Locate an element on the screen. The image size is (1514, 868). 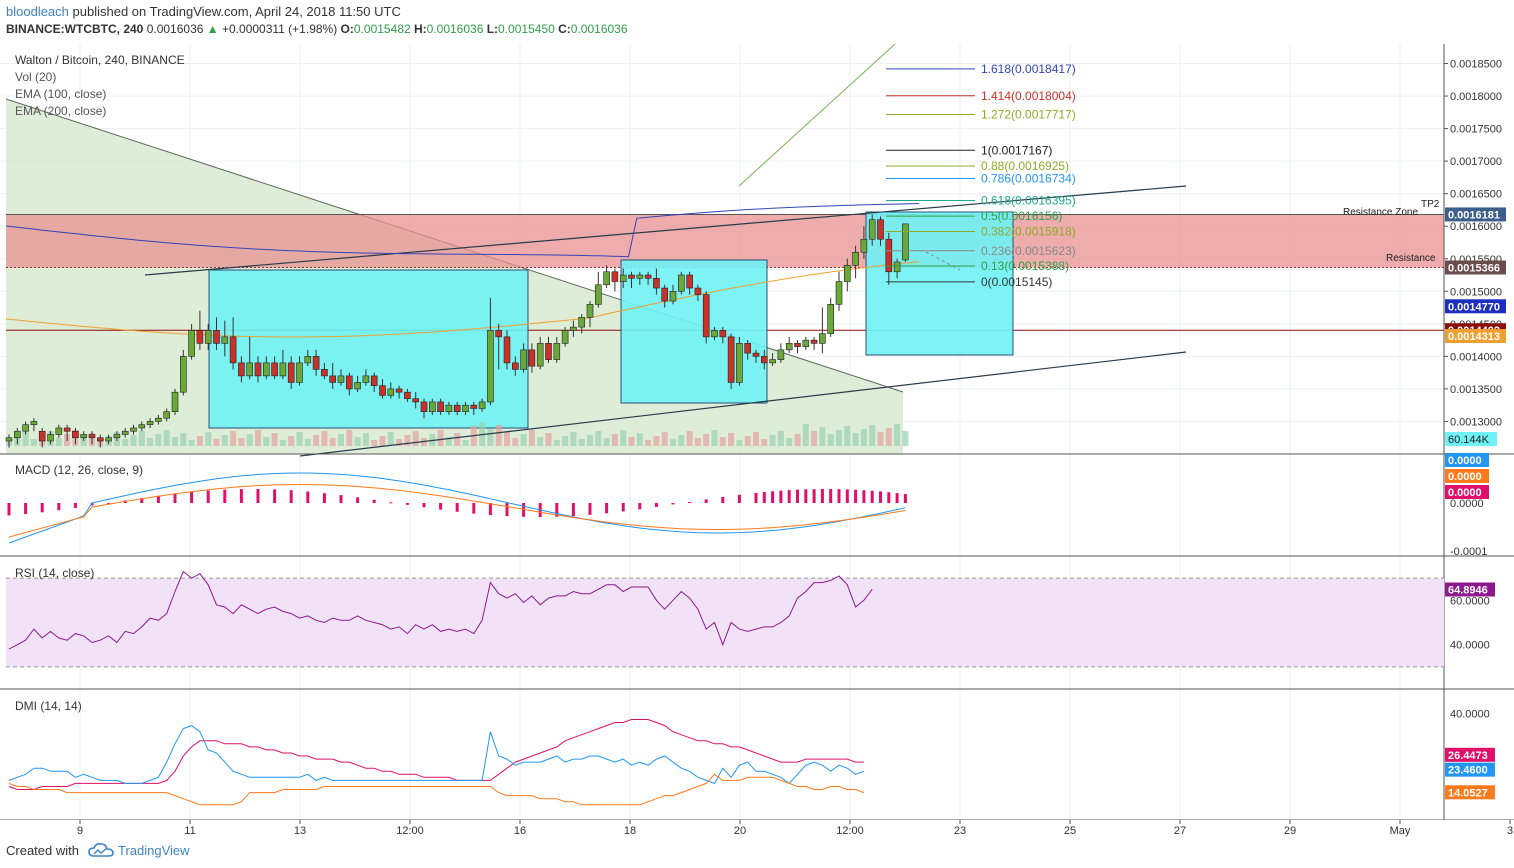
time-tick-label: 11 is located at coordinates (189, 831).